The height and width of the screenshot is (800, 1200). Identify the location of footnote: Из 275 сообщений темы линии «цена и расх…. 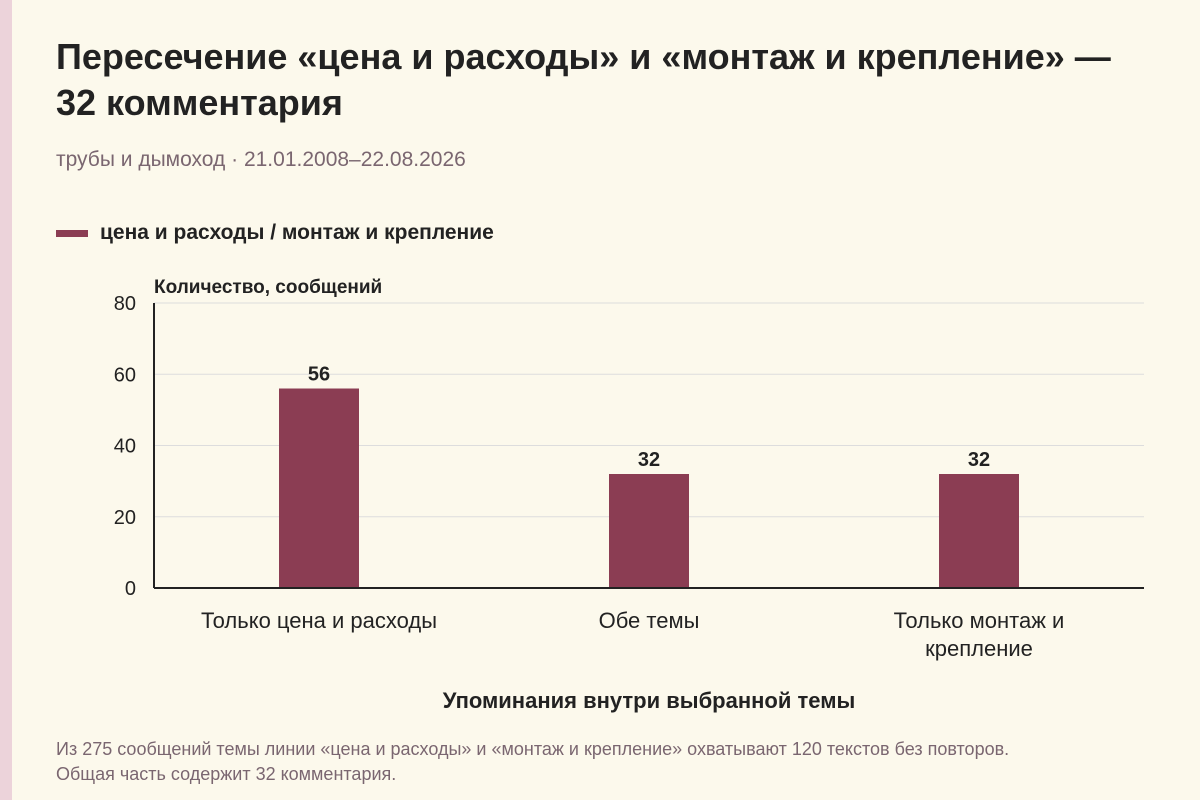
(533, 761).